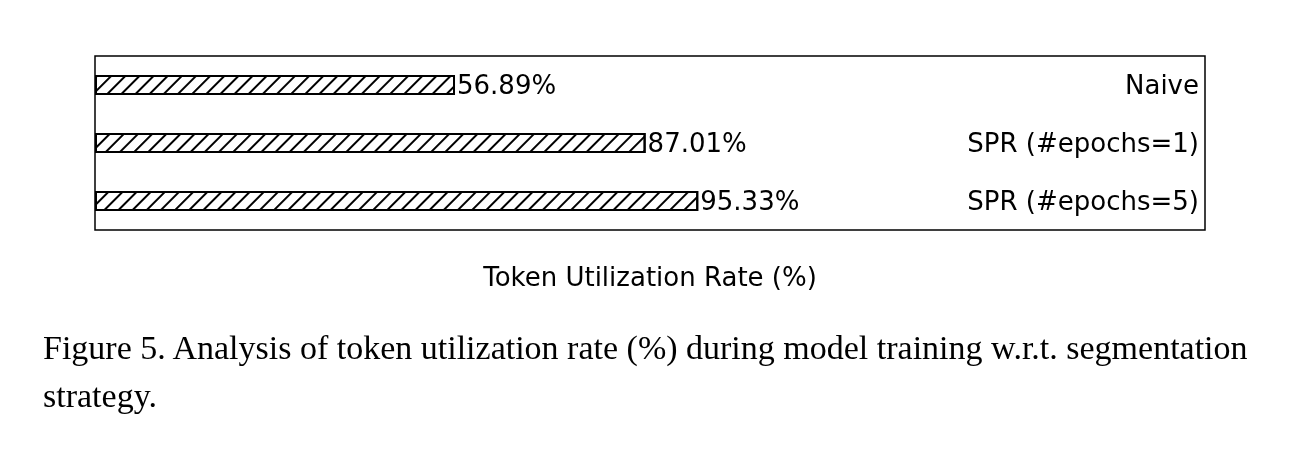  What do you see at coordinates (649, 277) in the screenshot?
I see `x-axis-title: Token Utilization Rate (%)` at bounding box center [649, 277].